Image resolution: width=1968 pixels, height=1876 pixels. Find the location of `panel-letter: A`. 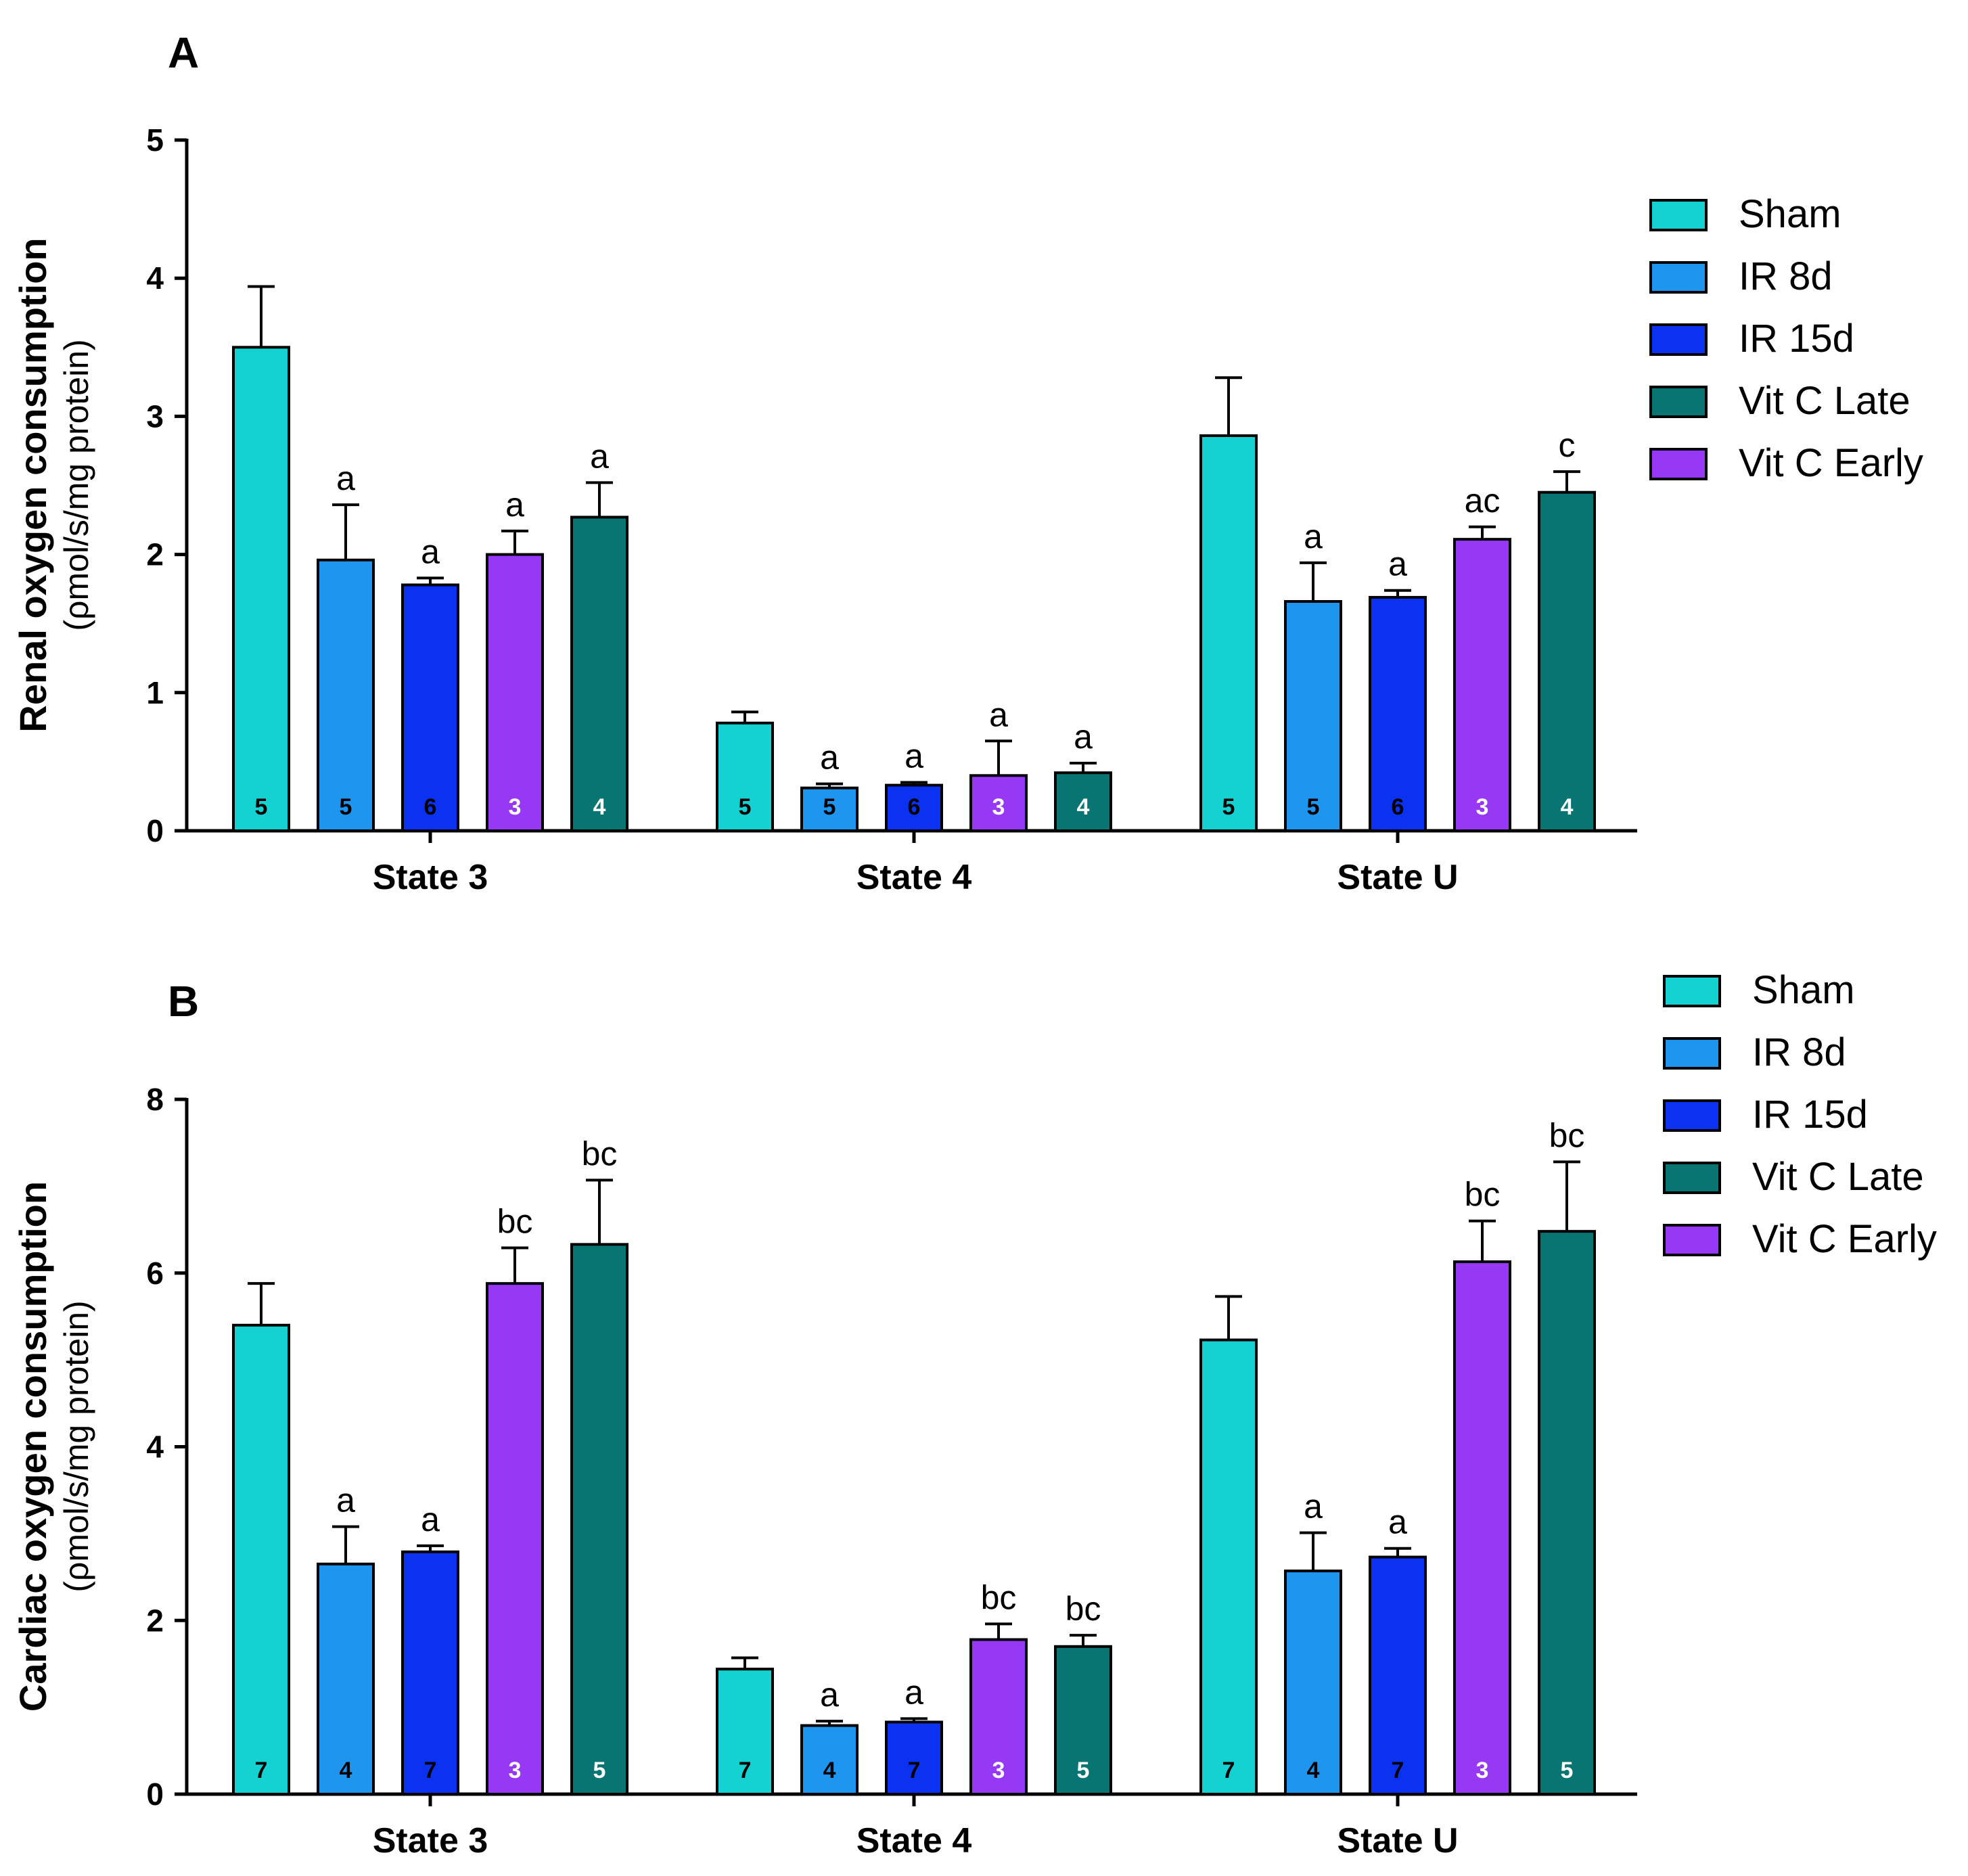

panel-letter: A is located at coordinates (184, 53).